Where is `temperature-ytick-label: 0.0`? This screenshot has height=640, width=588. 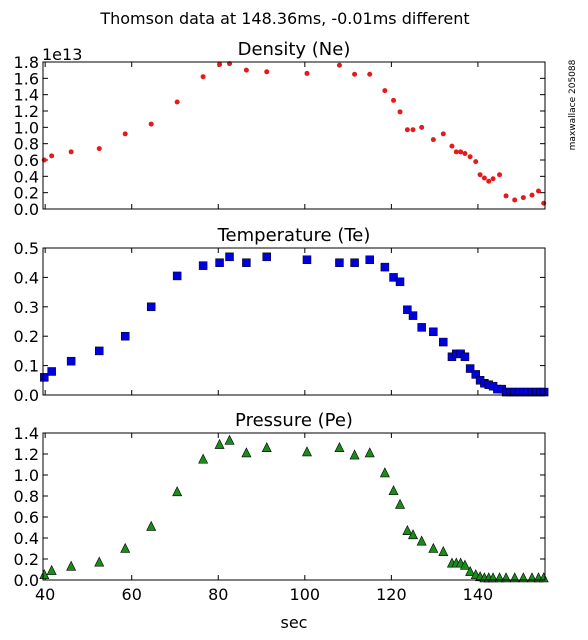 temperature-ytick-label: 0.0 is located at coordinates (26, 395).